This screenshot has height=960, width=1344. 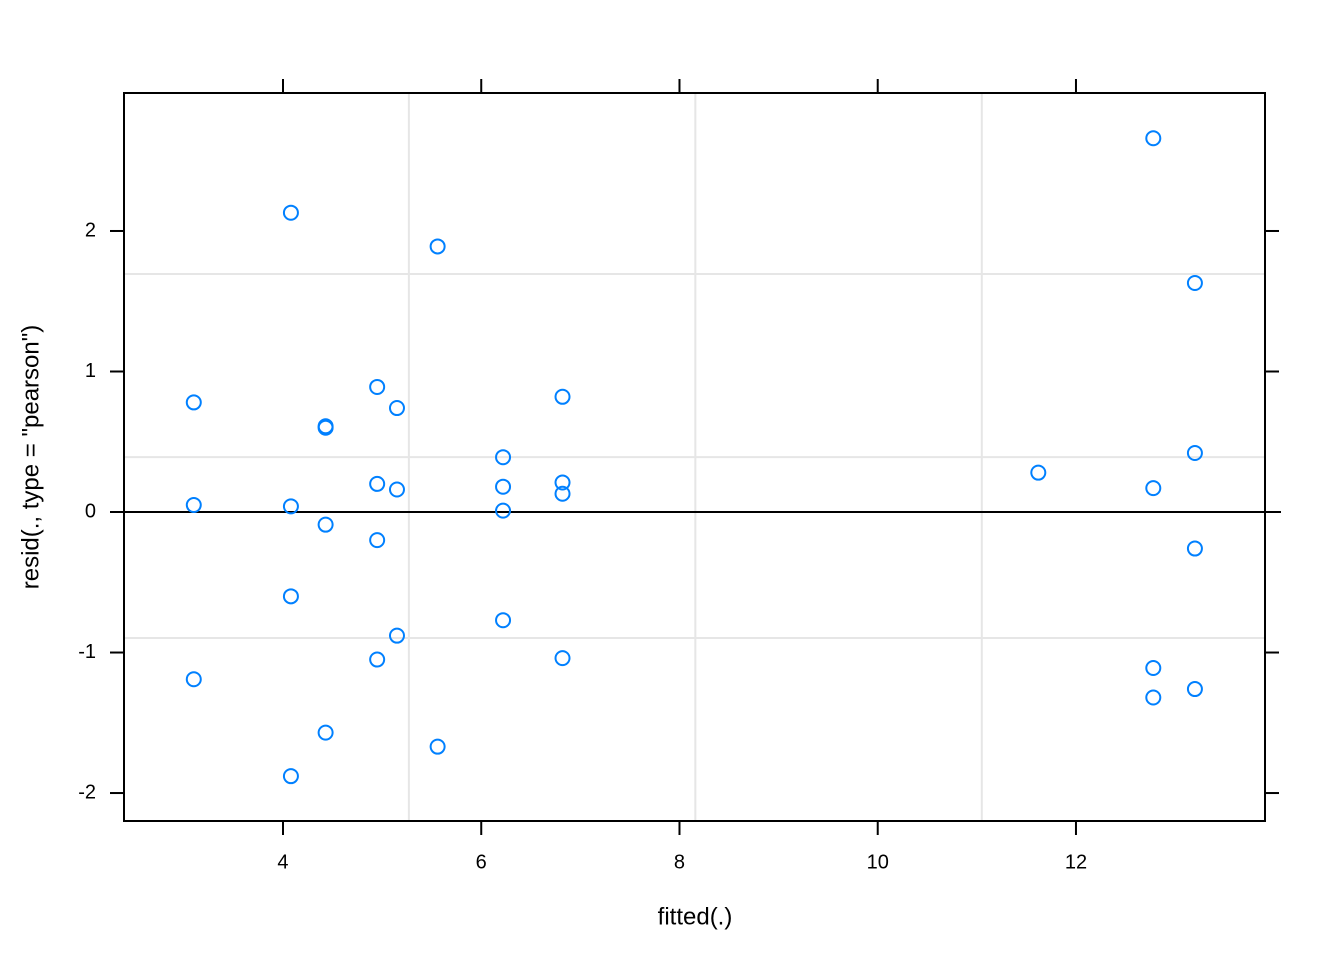 What do you see at coordinates (87, 792) in the screenshot?
I see `y-tick-label: -2` at bounding box center [87, 792].